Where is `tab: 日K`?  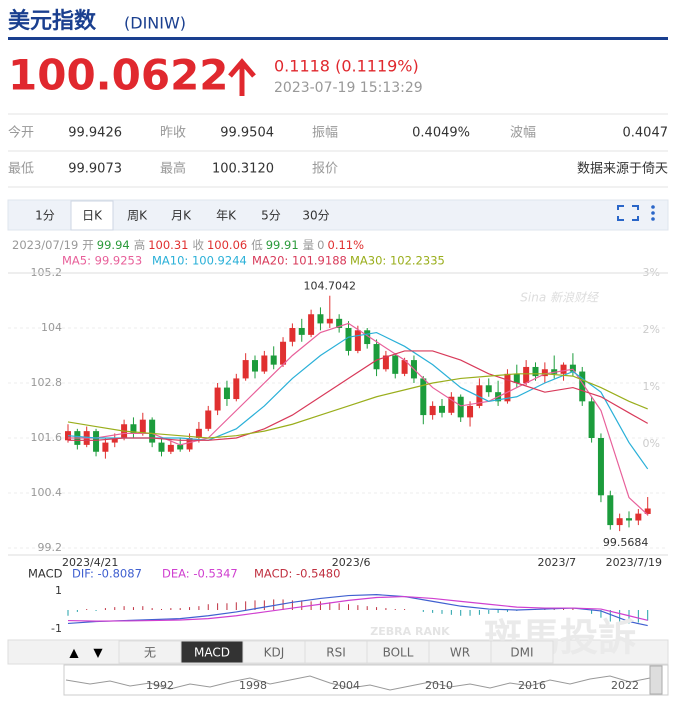 tab: 日K is located at coordinates (92, 216).